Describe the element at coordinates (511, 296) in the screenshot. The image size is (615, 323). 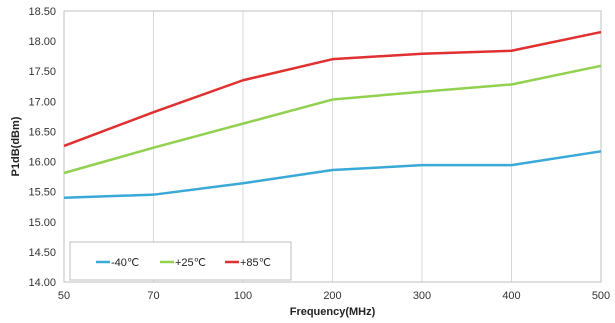
I see `x-tick-label: 400` at that location.